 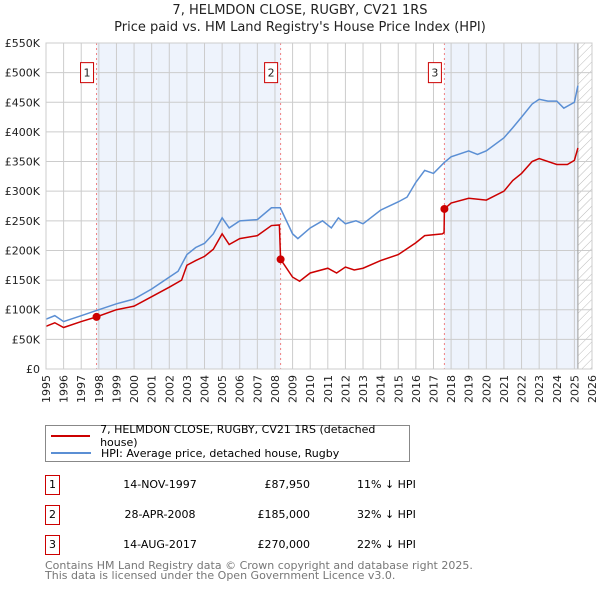 I want to click on x-tick-label: 2004, so click(x=205, y=389).